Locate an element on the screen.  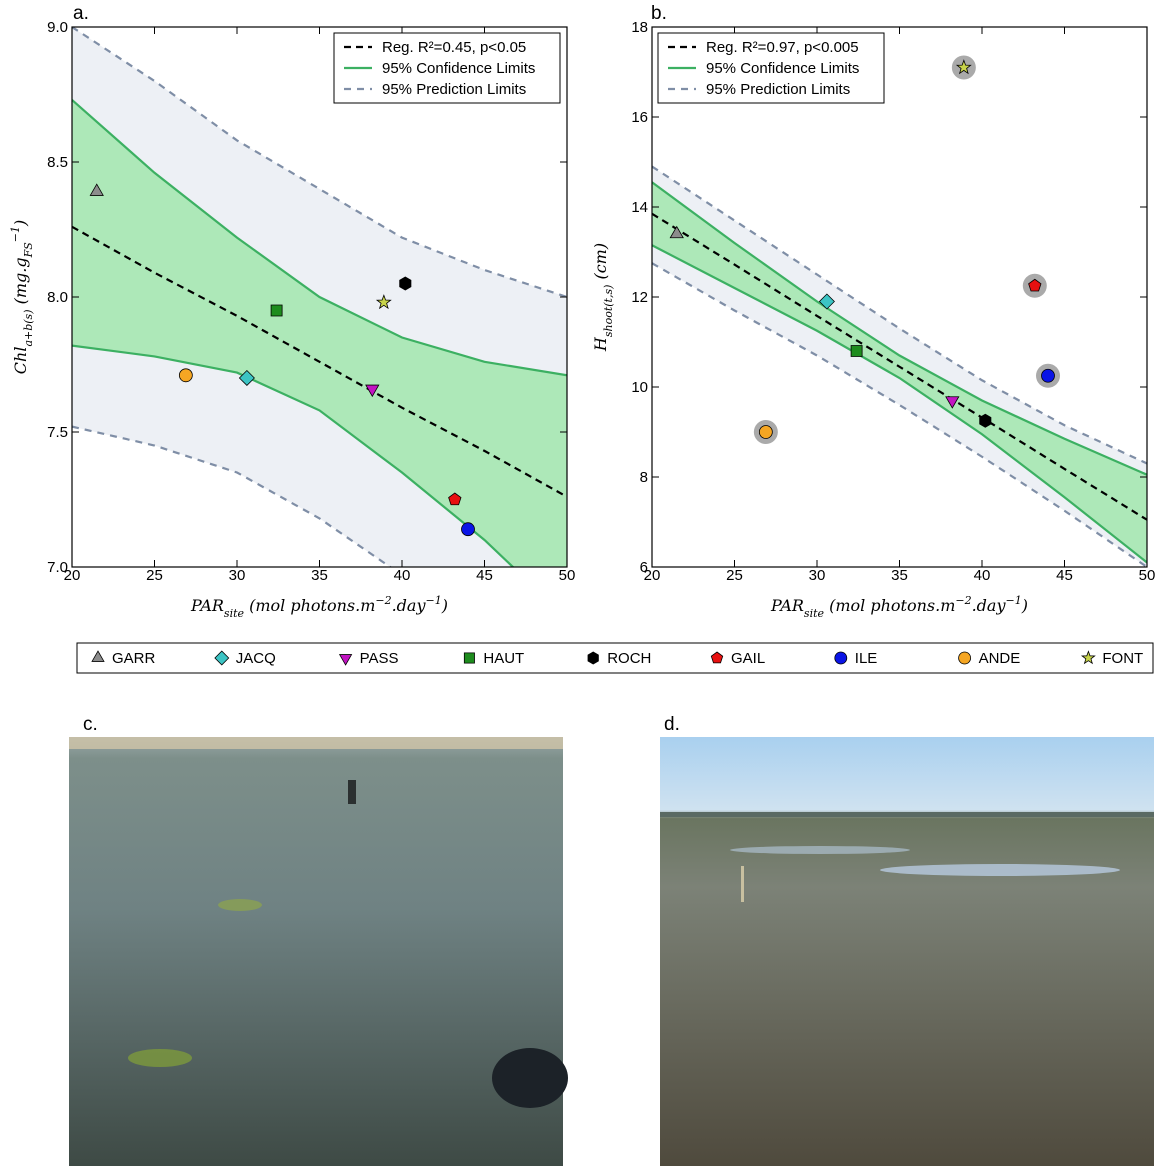
y-axis-label-part: H is located at coordinates (600, 344).